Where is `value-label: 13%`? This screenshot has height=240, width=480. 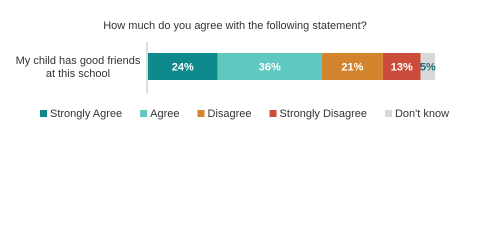 value-label: 13% is located at coordinates (402, 67).